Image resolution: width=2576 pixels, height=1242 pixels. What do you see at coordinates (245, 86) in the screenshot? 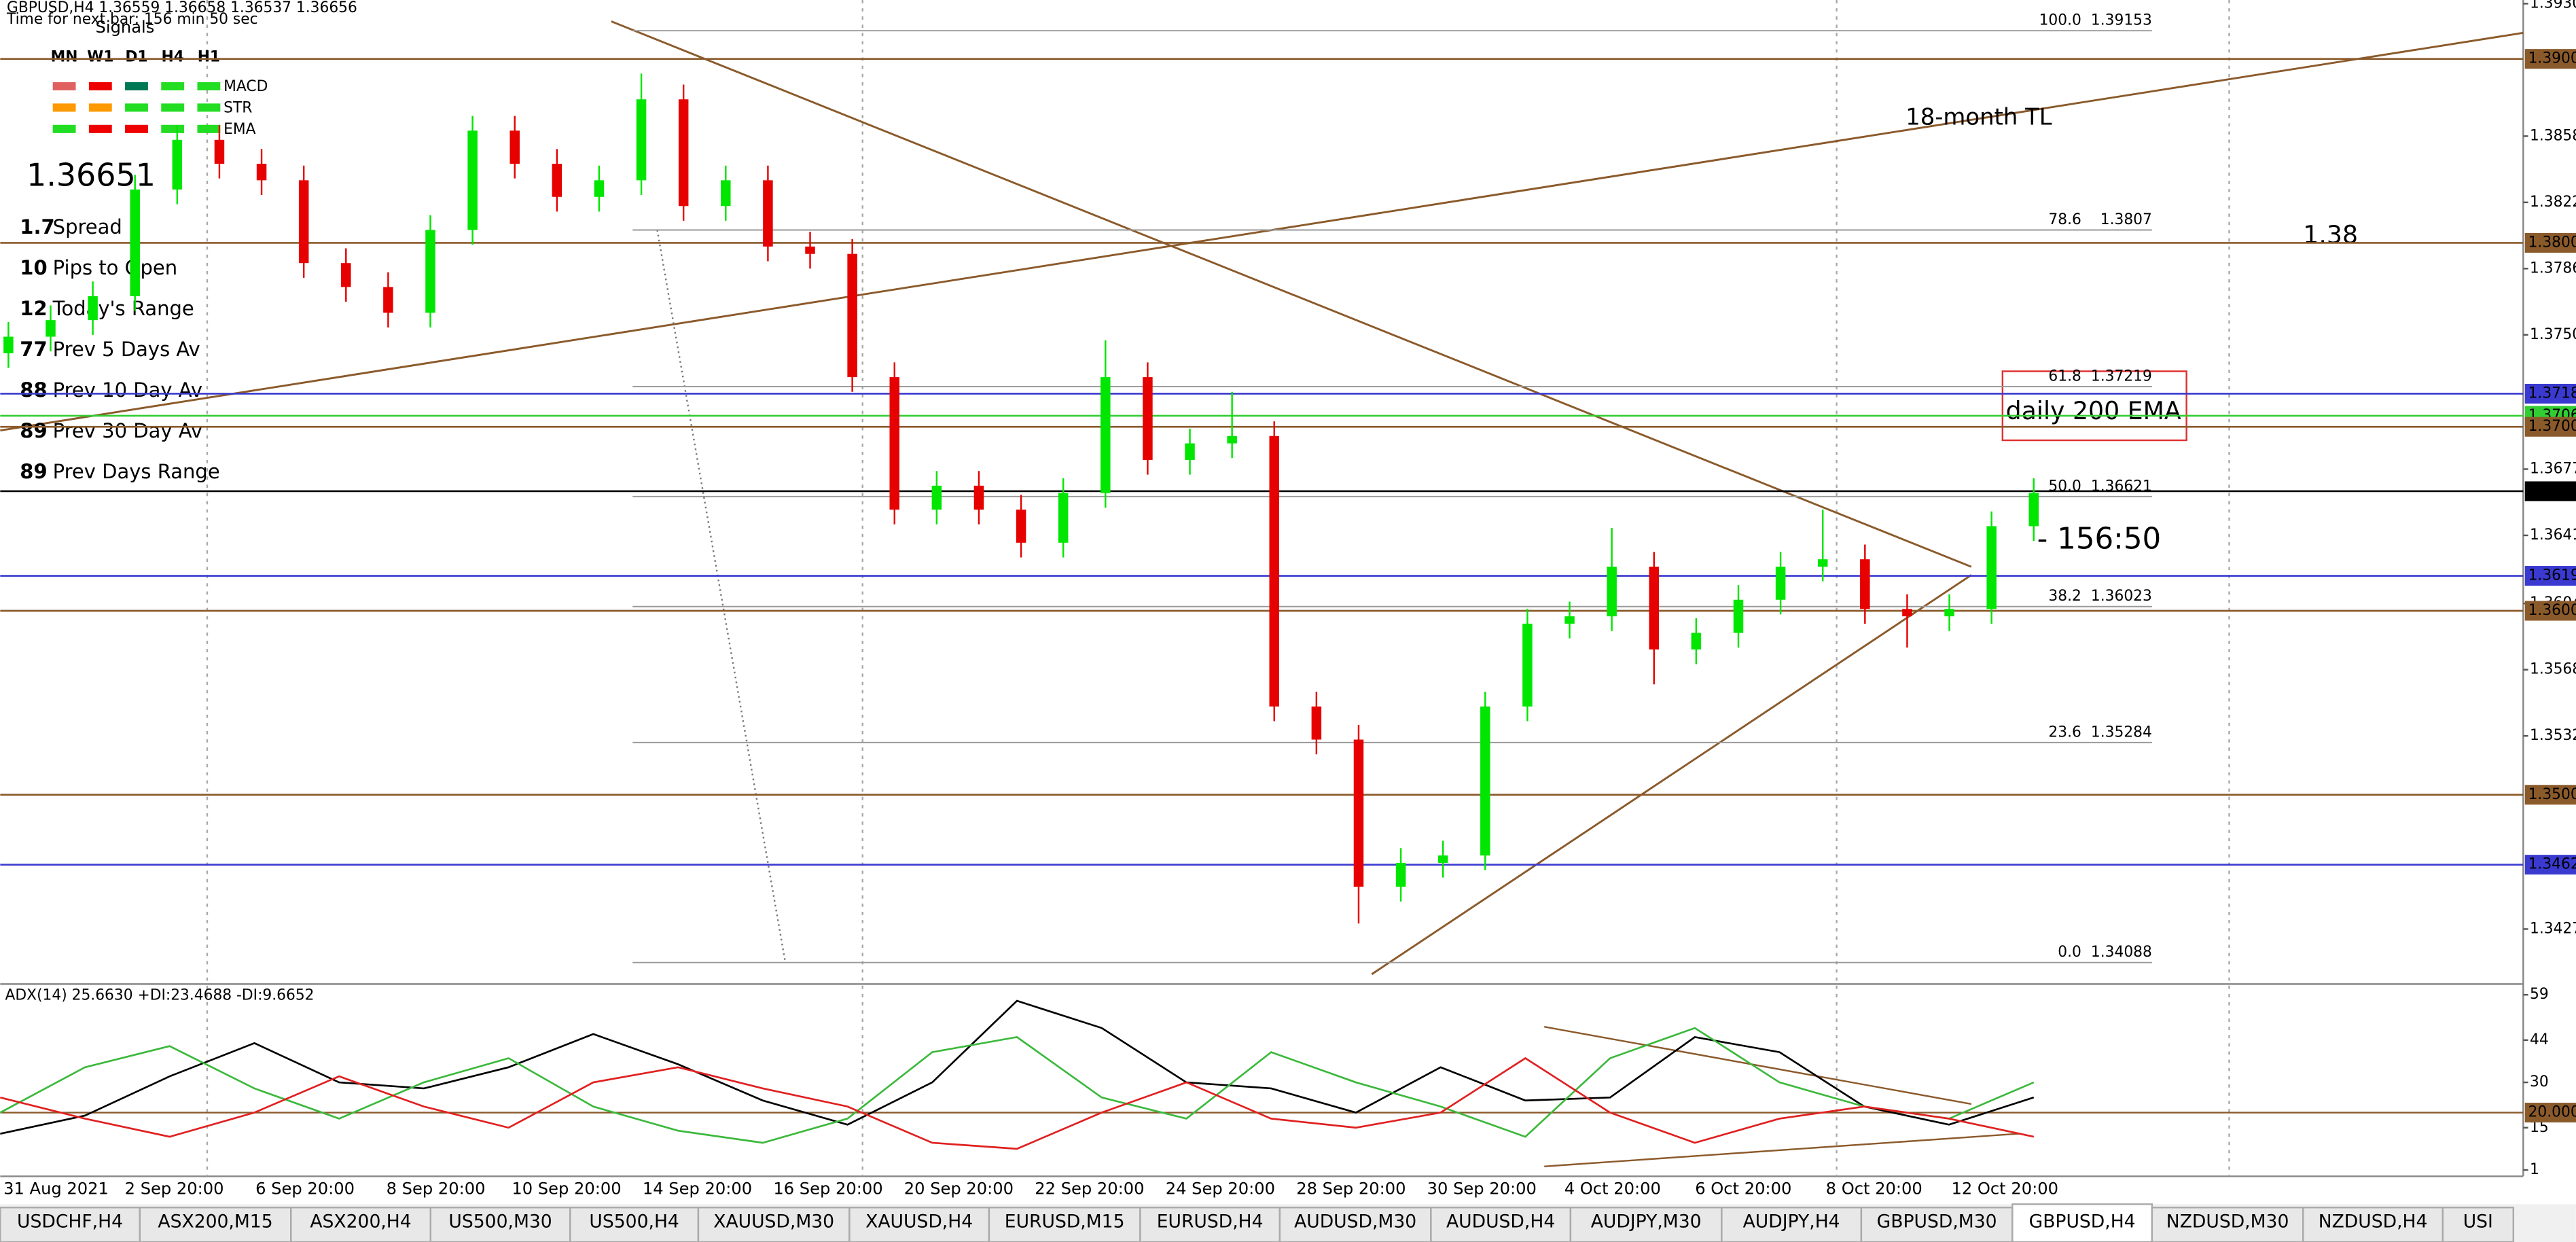
I see `indicator-label: MACD` at bounding box center [245, 86].